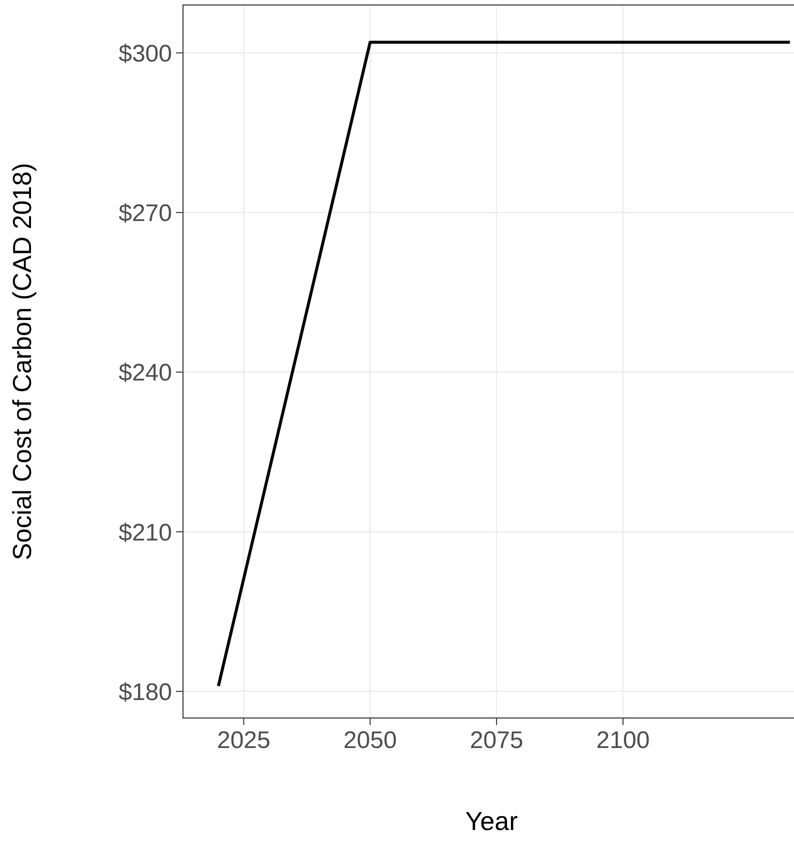 The height and width of the screenshot is (848, 794). Describe the element at coordinates (243, 740) in the screenshot. I see `x-tick-label: 2025` at that location.